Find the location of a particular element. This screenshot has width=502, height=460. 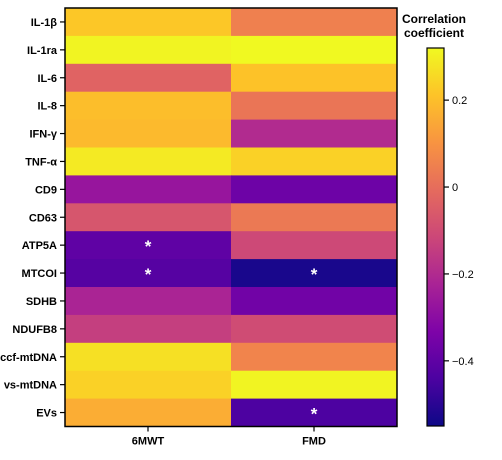

heatmap-cell-EVs-FMD is located at coordinates (314, 412).